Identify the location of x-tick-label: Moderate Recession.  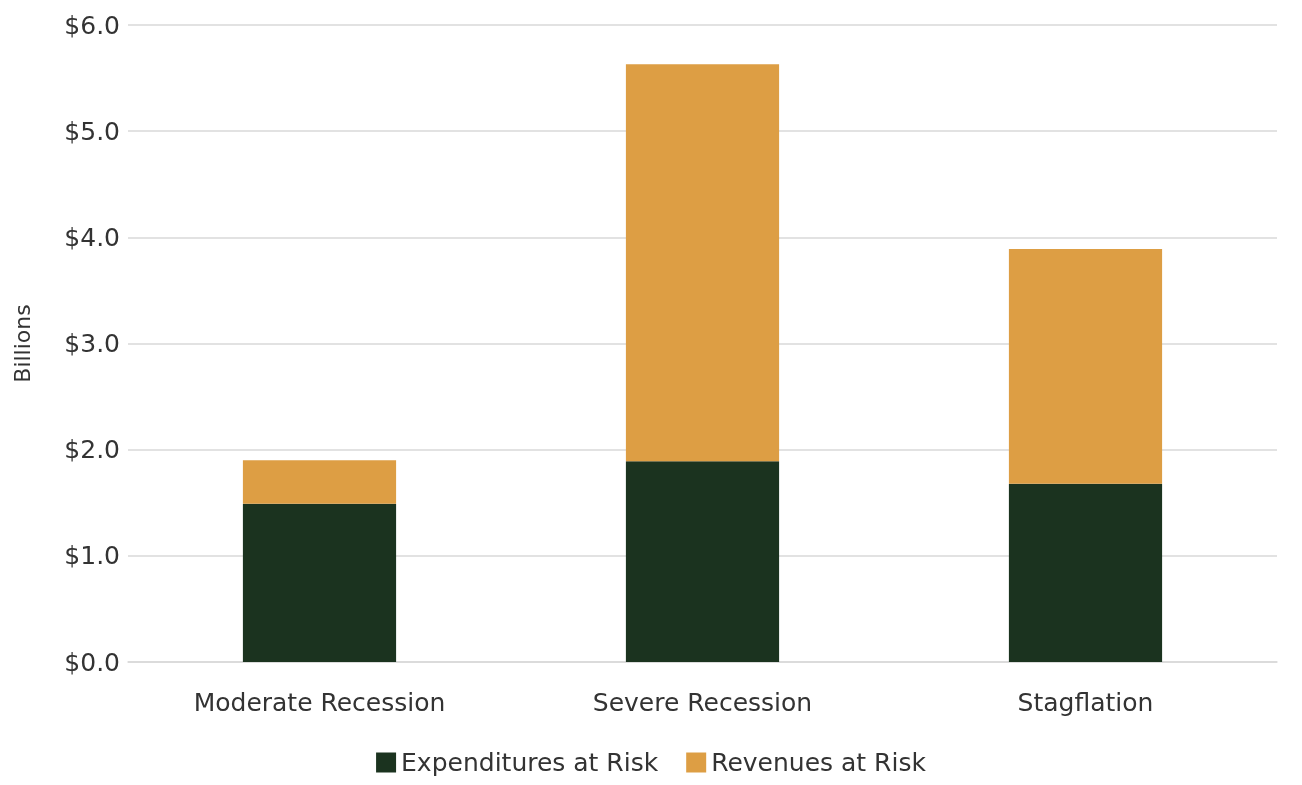
(319, 702).